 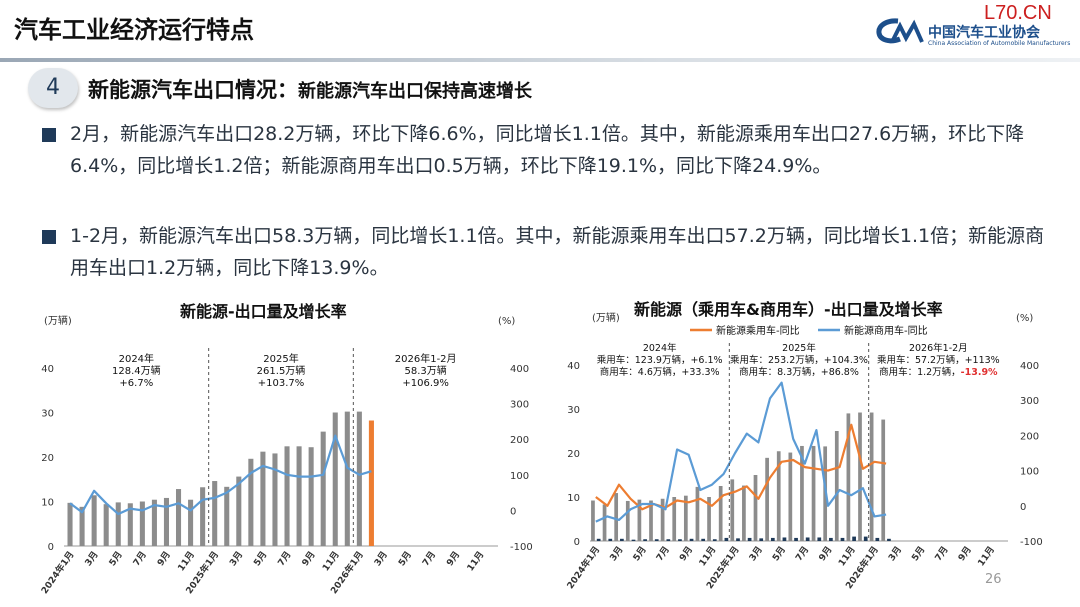 I want to click on right-axis-tick: 0, so click(x=1023, y=507).